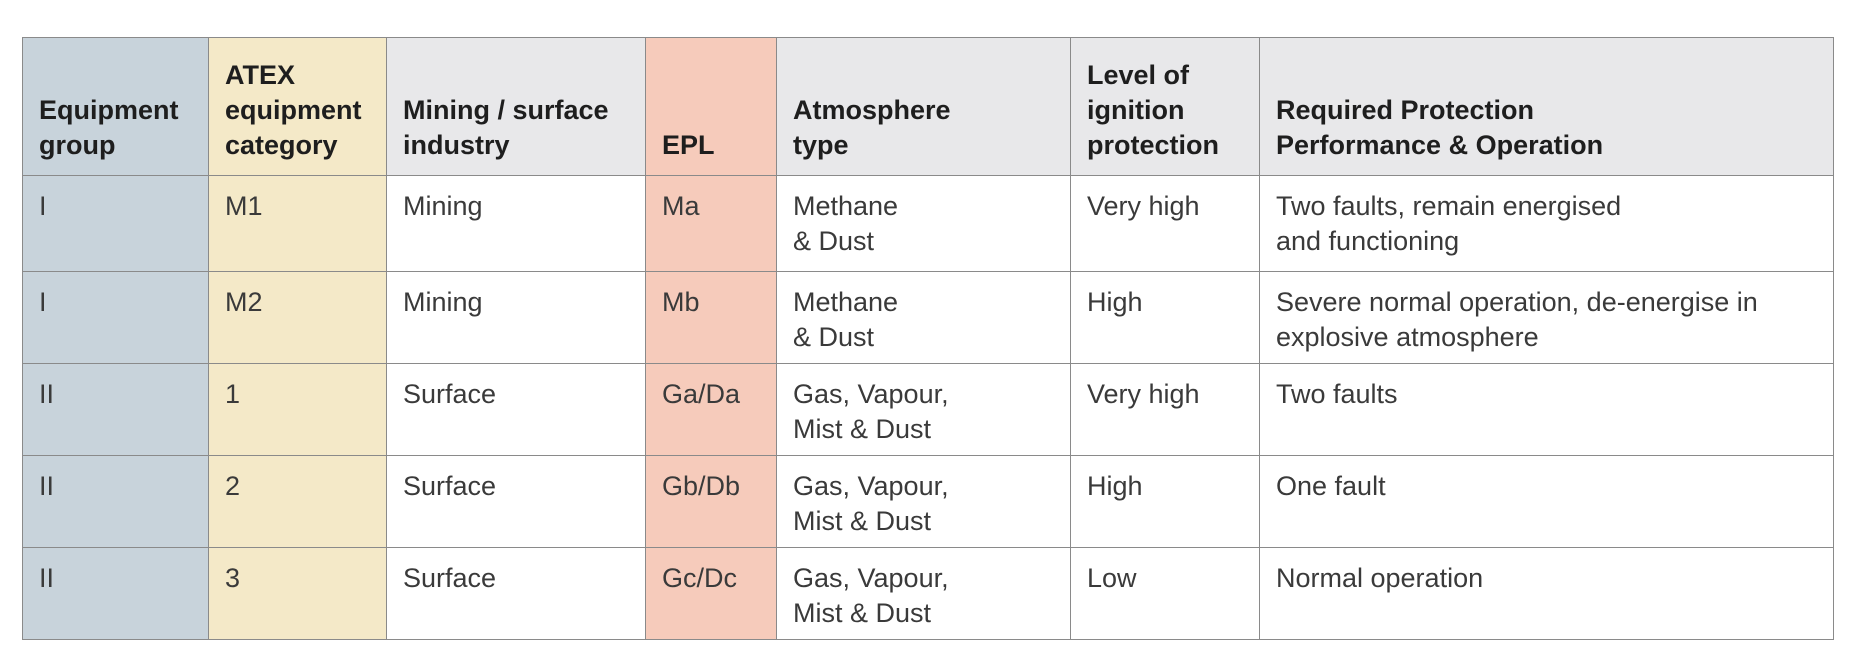  I want to click on cell-required-protection: One fault, so click(1546, 501).